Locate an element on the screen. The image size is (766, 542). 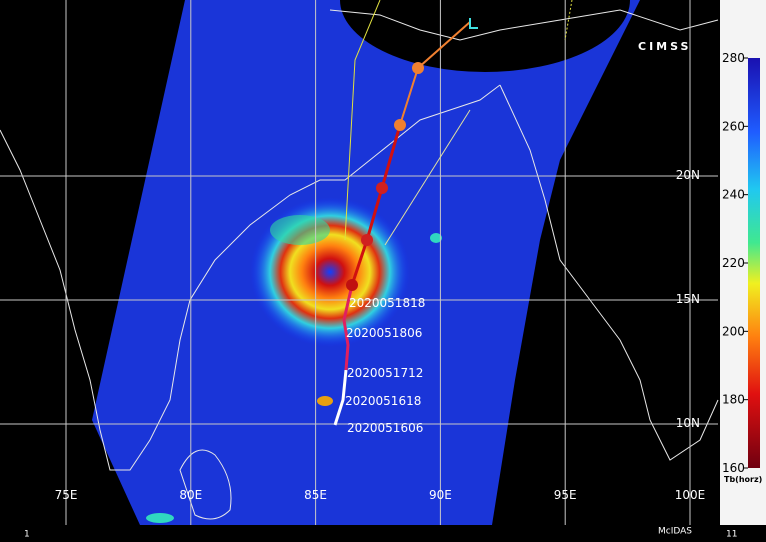
colorbar-tick-label: 160 is located at coordinates (733, 468).